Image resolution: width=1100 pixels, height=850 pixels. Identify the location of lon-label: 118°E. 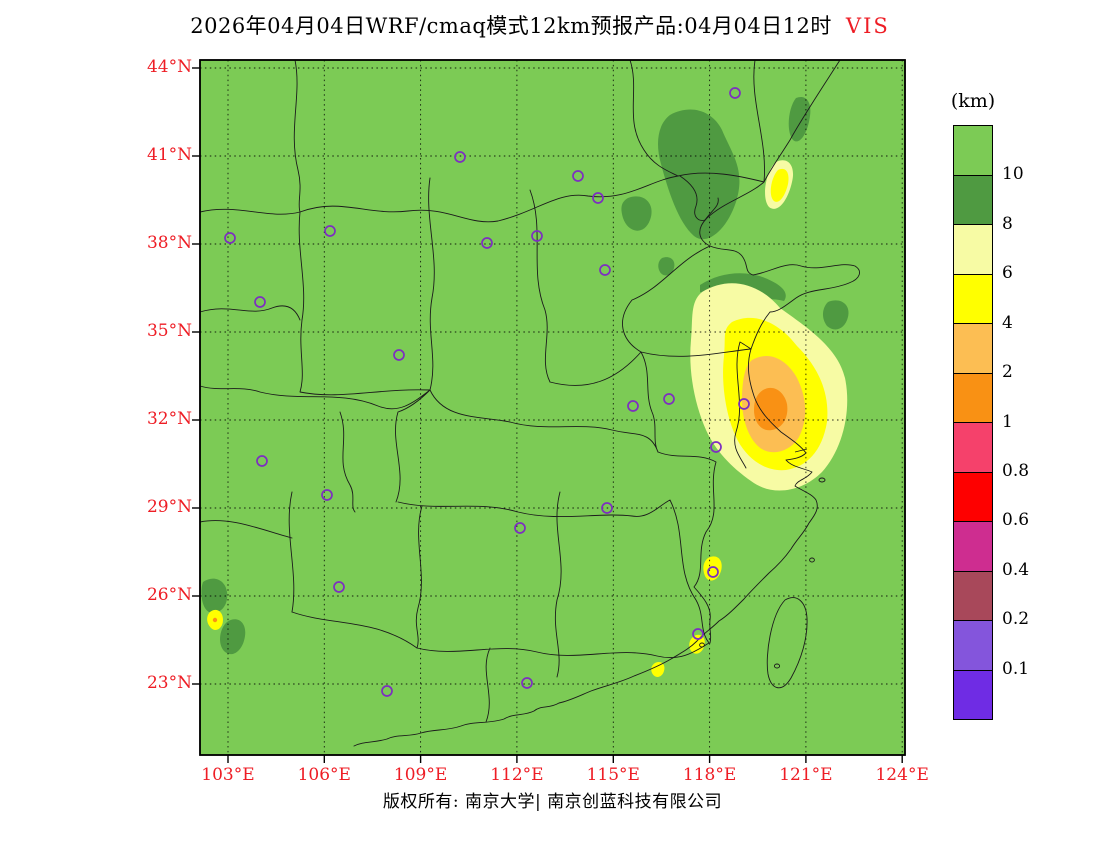
(709, 775).